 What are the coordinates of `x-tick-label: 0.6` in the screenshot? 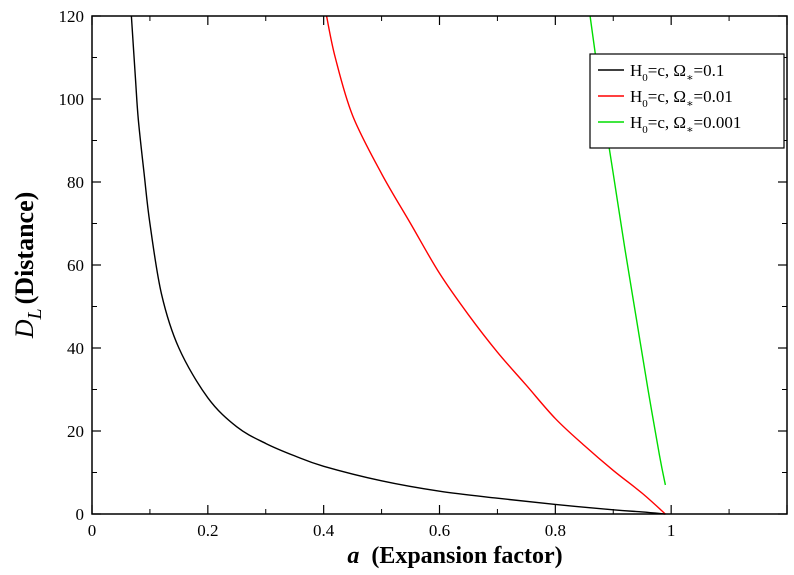 It's located at (439, 530).